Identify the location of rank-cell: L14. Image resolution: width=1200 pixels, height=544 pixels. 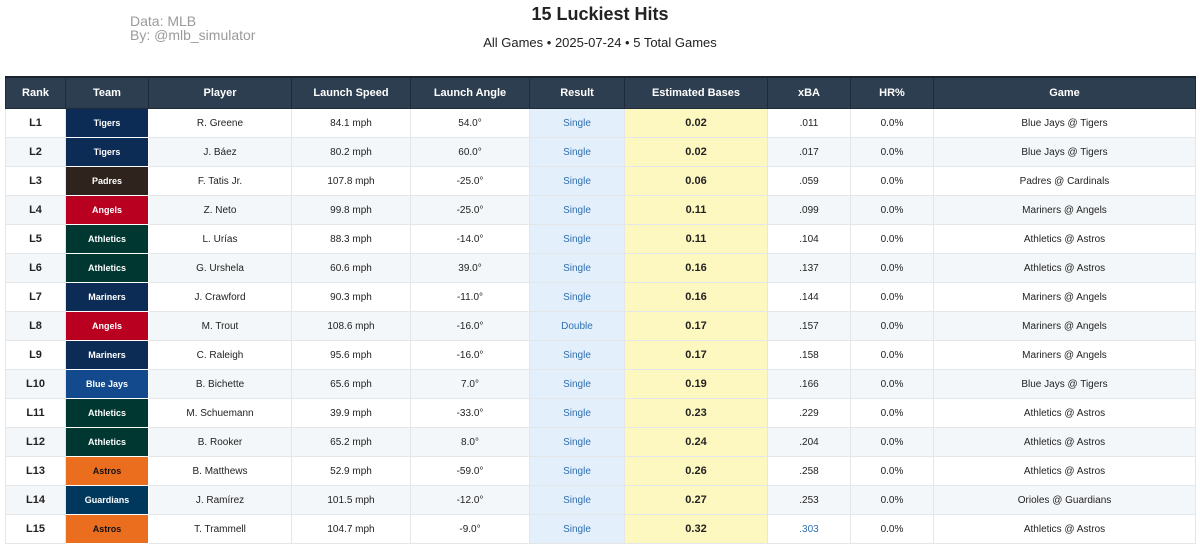
(35, 500).